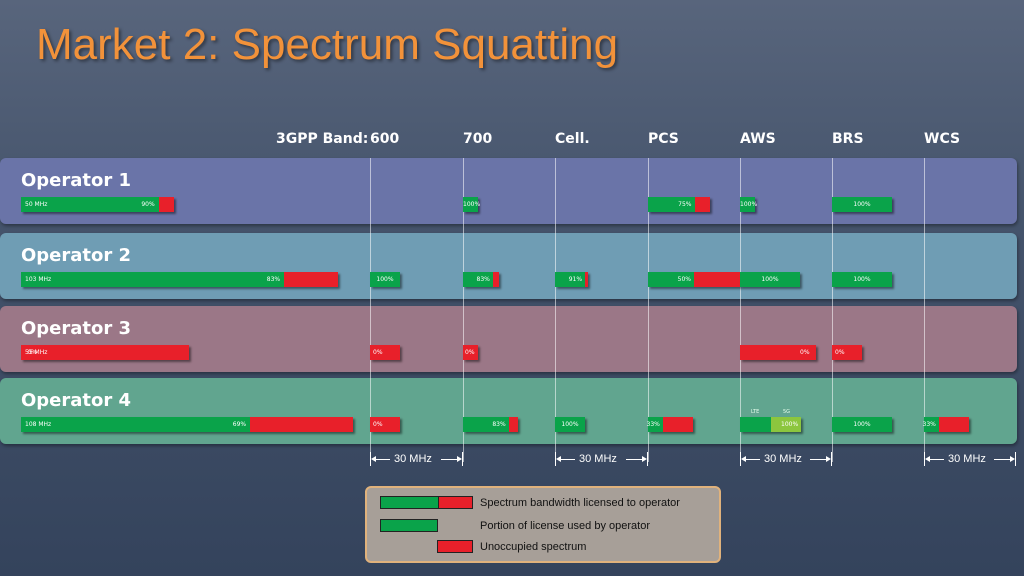 Image resolution: width=1024 pixels, height=576 pixels. Describe the element at coordinates (38, 279) in the screenshot. I see `bandwidth-label: 103 MHz` at that location.